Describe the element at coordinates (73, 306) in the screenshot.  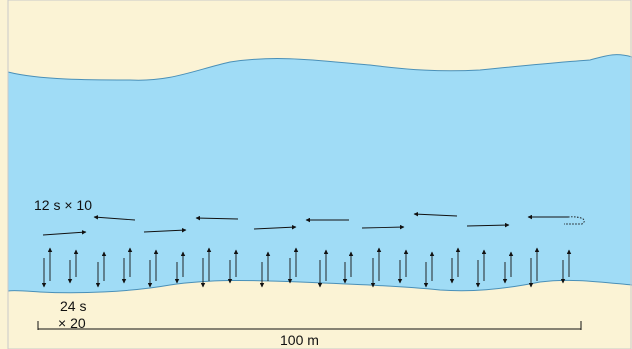
I see `vertical-set-label-line1: 24 s` at that location.